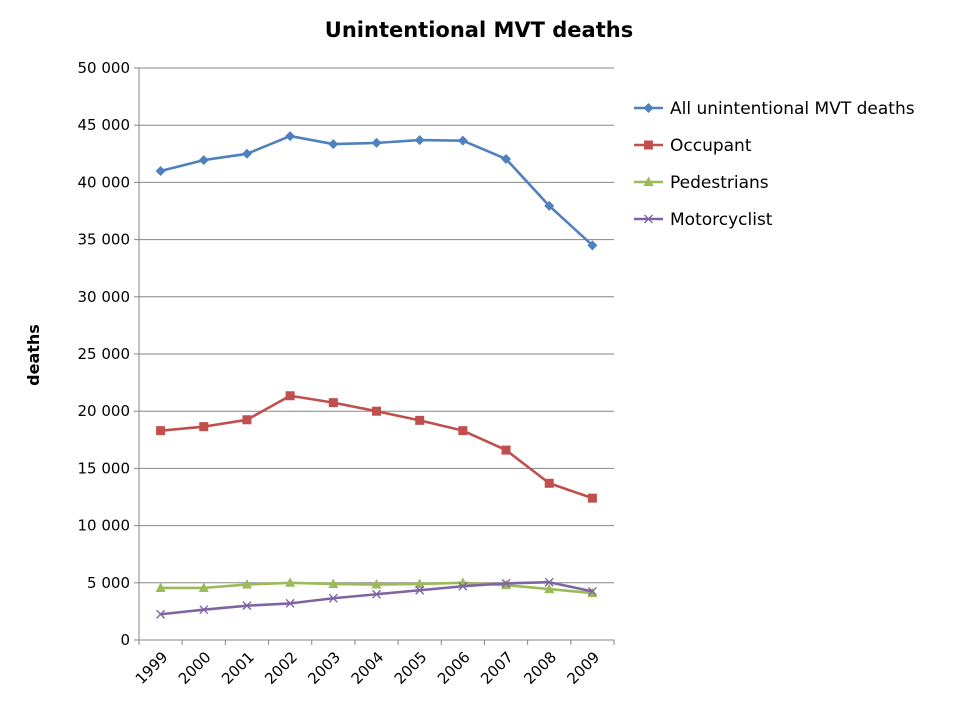  I want to click on x-tick-label: 2006, so click(454, 668).